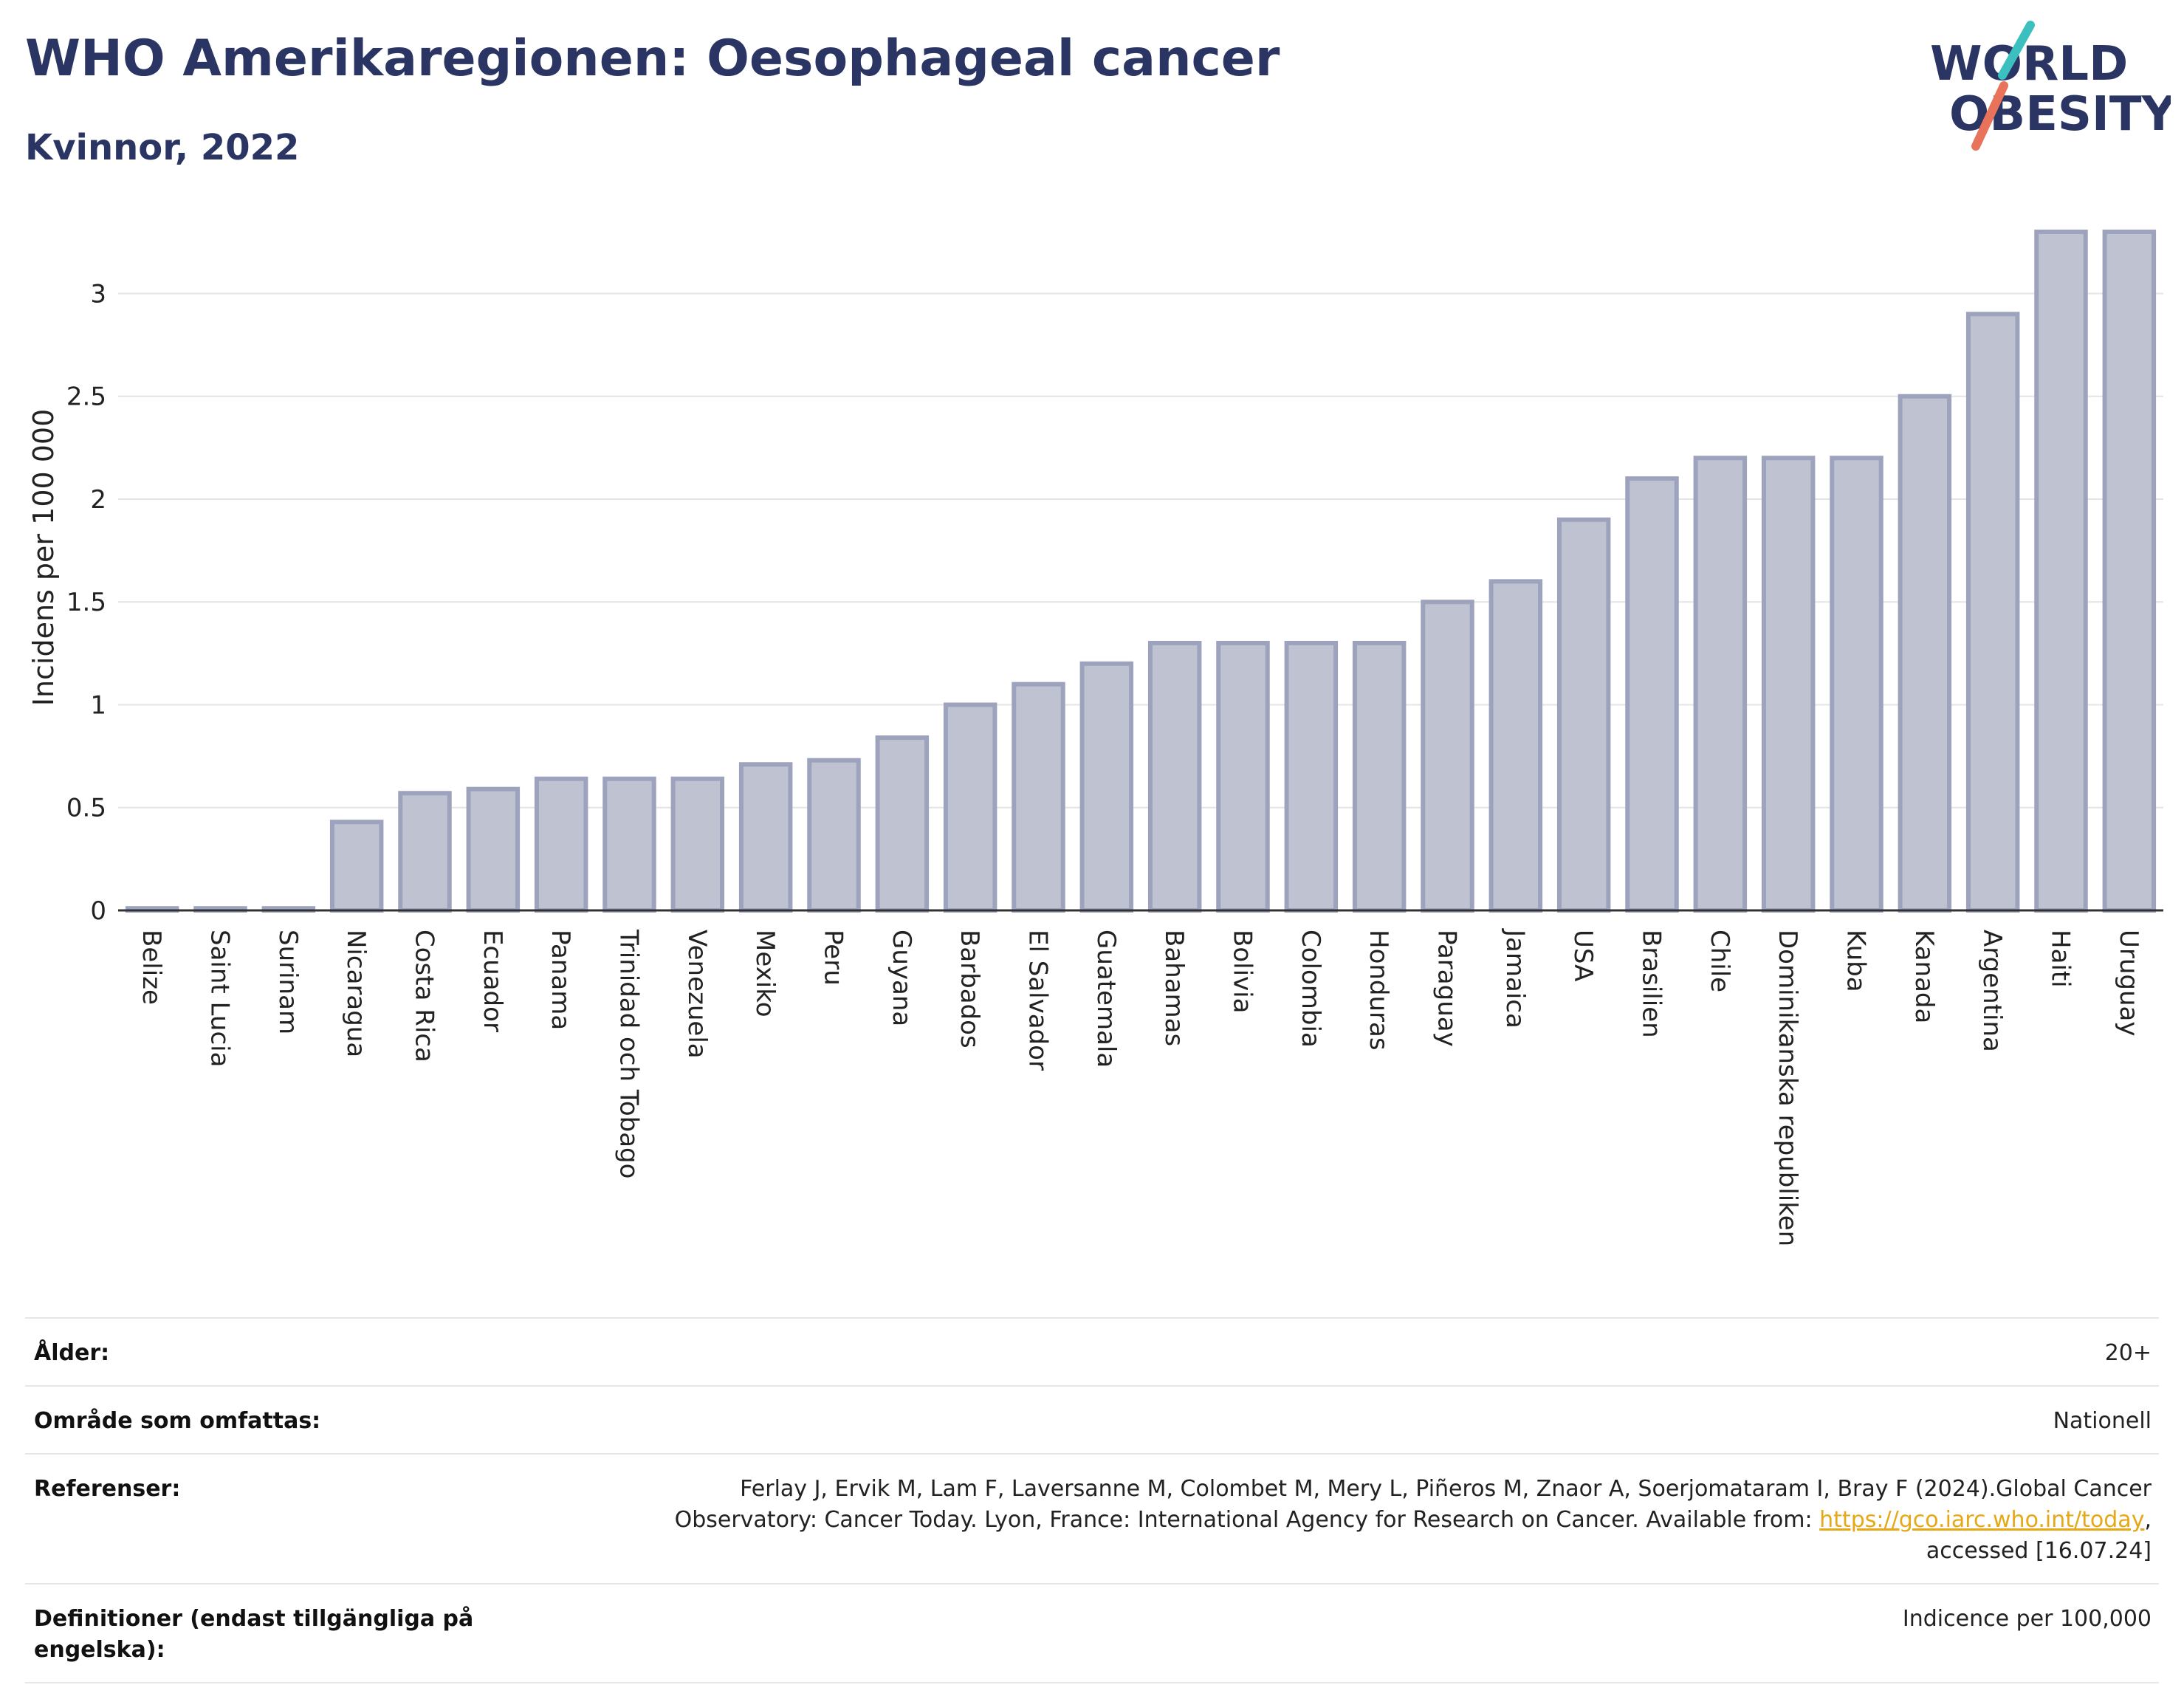 The image size is (2184, 1696). Describe the element at coordinates (629, 1053) in the screenshot. I see `x-tick-label: Trinidad och Tobago` at that location.